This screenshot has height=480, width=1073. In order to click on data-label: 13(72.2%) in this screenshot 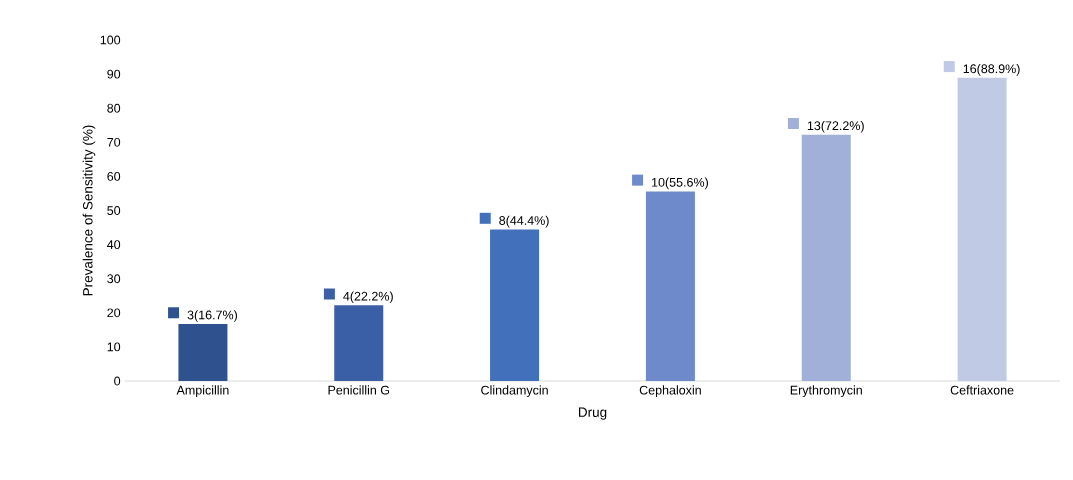, I will do `click(835, 126)`.